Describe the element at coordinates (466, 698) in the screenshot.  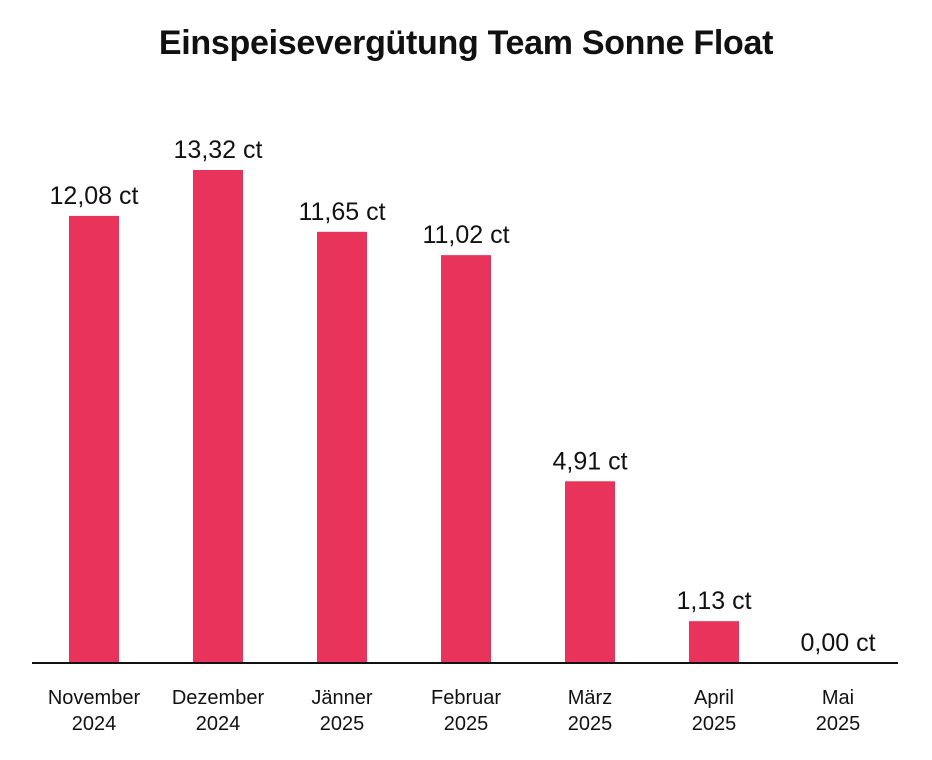
I see `tick-label-month-3: Februar` at that location.